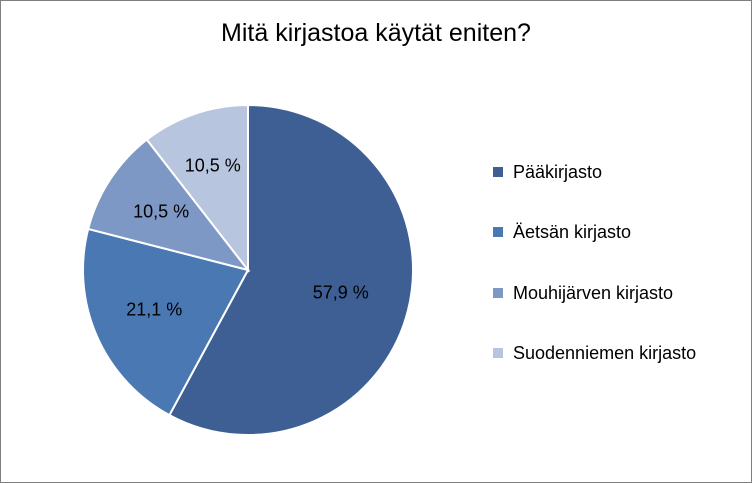  I want to click on chart-title: Mitä kirjastoa käytät eniten?, so click(376, 33).